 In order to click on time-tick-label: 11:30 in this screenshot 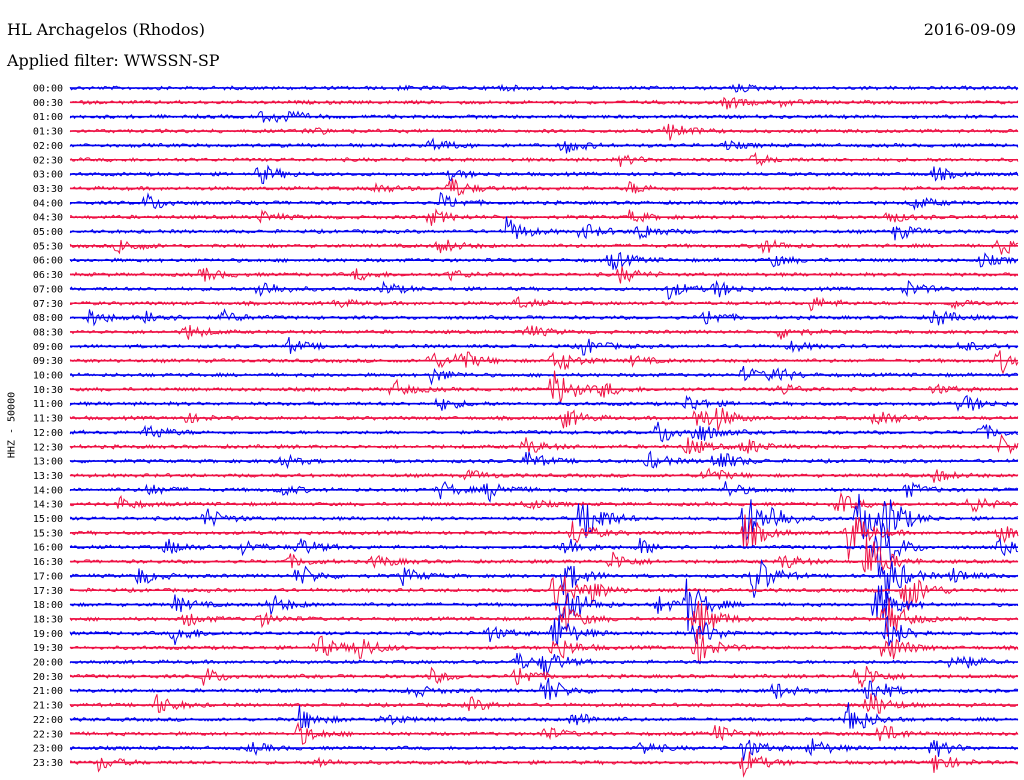, I will do `click(48, 419)`.